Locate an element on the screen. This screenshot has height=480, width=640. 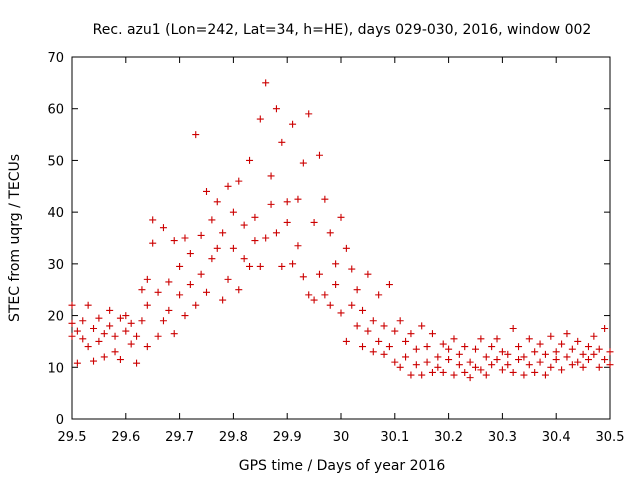
y-tick-label: 60 is located at coordinates (55, 110).